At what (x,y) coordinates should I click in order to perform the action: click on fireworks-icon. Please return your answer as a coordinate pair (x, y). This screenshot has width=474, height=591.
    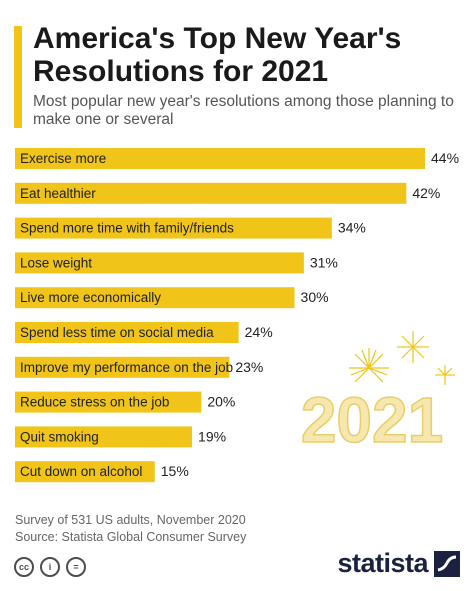
    Looking at the image, I should click on (402, 358).